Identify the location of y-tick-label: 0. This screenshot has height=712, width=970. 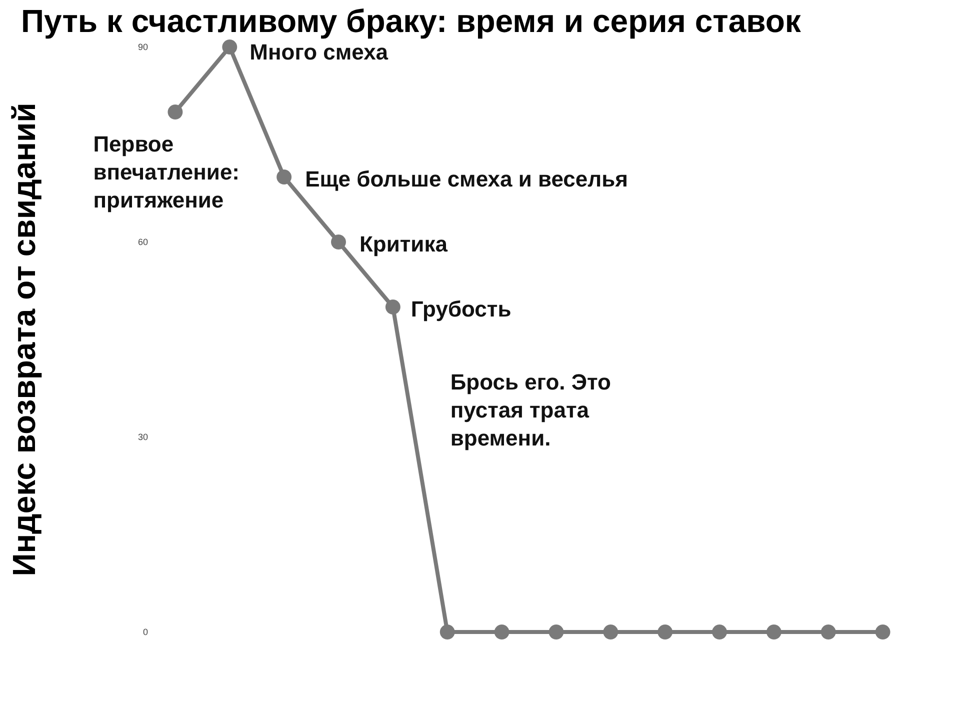
(145, 632).